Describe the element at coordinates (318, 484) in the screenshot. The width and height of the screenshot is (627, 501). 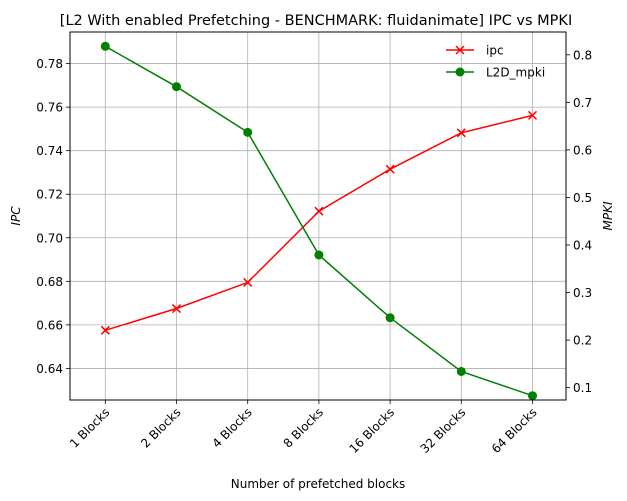
I see `x-axis-label: Number of prefetched blocks` at that location.